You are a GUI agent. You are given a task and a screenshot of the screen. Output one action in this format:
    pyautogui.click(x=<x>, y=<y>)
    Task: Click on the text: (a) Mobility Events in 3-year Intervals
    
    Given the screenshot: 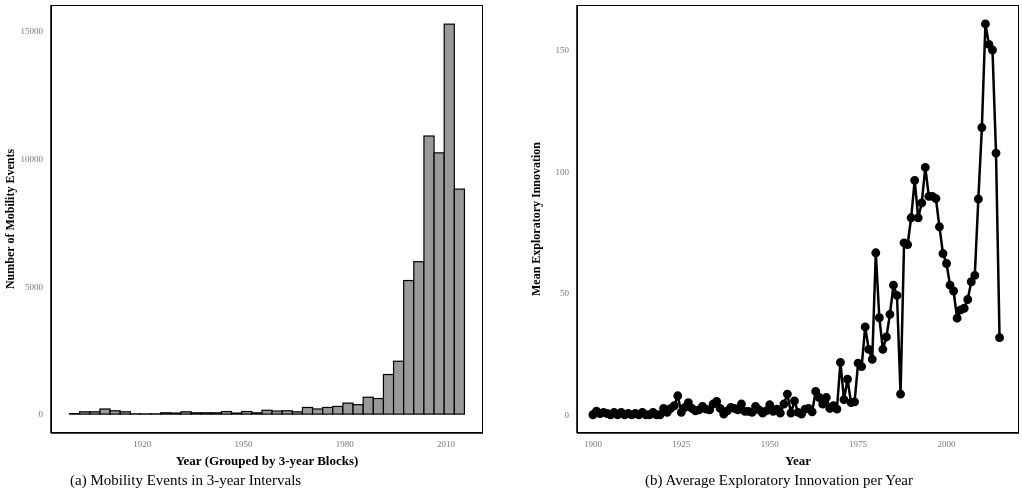 What is the action you would take?
    pyautogui.click(x=186, y=480)
    